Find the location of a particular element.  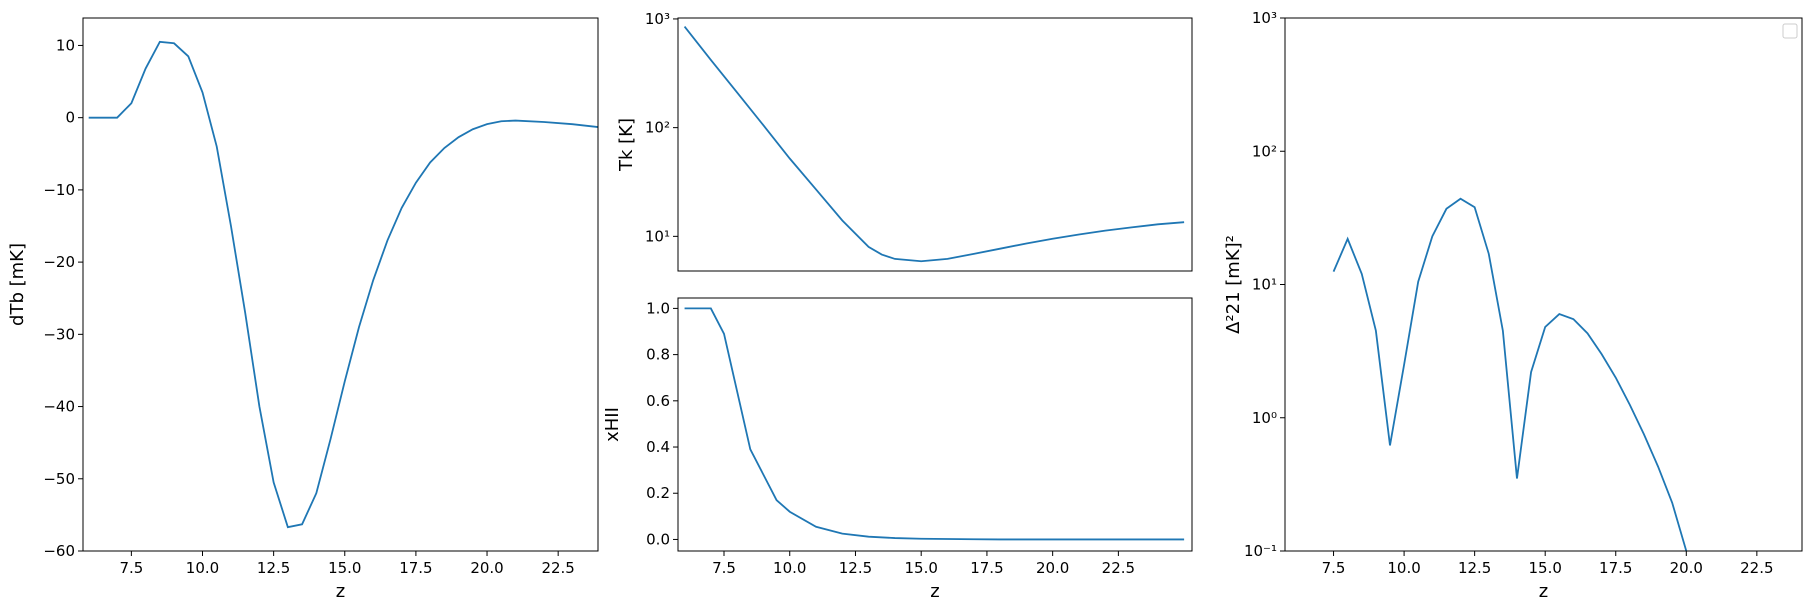

y-tick-label: 0.6 is located at coordinates (658, 401).